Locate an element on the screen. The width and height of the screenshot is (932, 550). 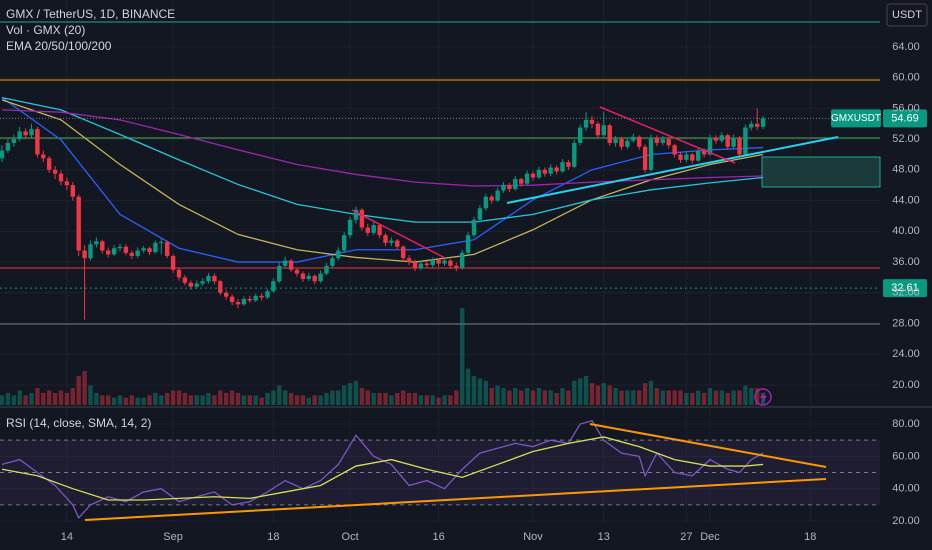
trendline is located at coordinates (667, 135).